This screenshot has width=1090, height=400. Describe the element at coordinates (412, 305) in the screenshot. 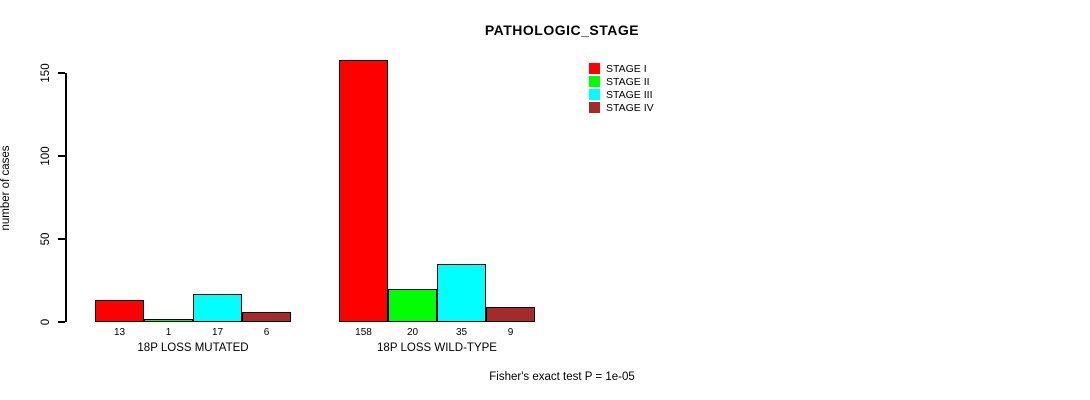

I see `bar-stage-ii-18p-loss-wild-type` at that location.